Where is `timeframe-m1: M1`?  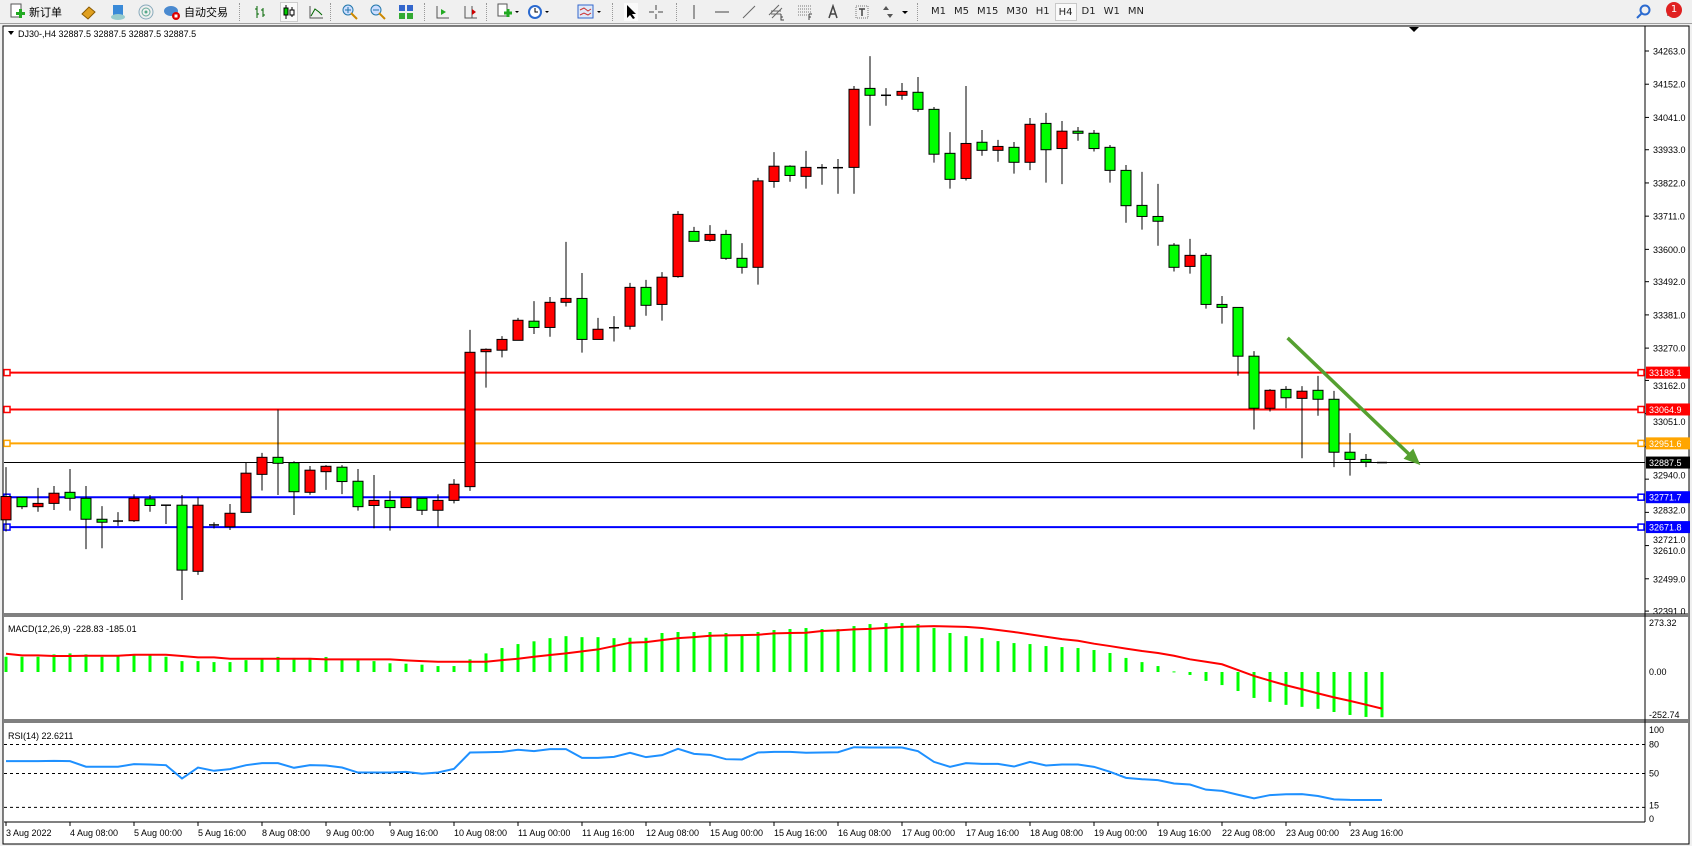
timeframe-m1: M1 is located at coordinates (938, 11).